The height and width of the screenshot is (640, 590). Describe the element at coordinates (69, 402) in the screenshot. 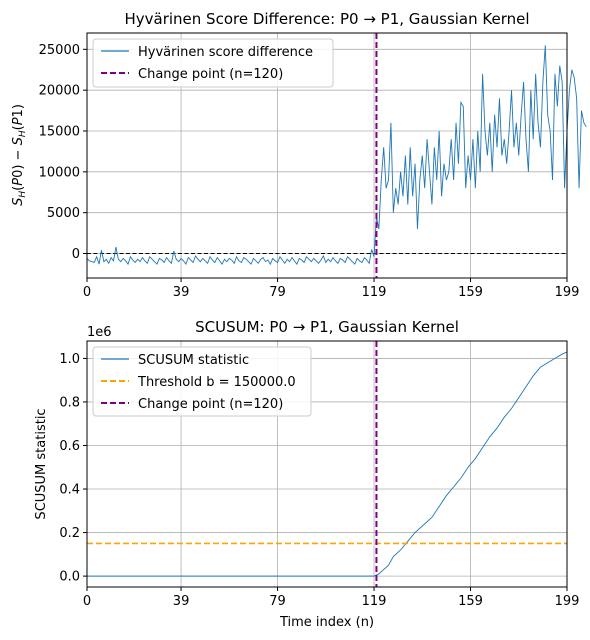

I see `chart-2-y-tick-label-4: 0.8` at that location.